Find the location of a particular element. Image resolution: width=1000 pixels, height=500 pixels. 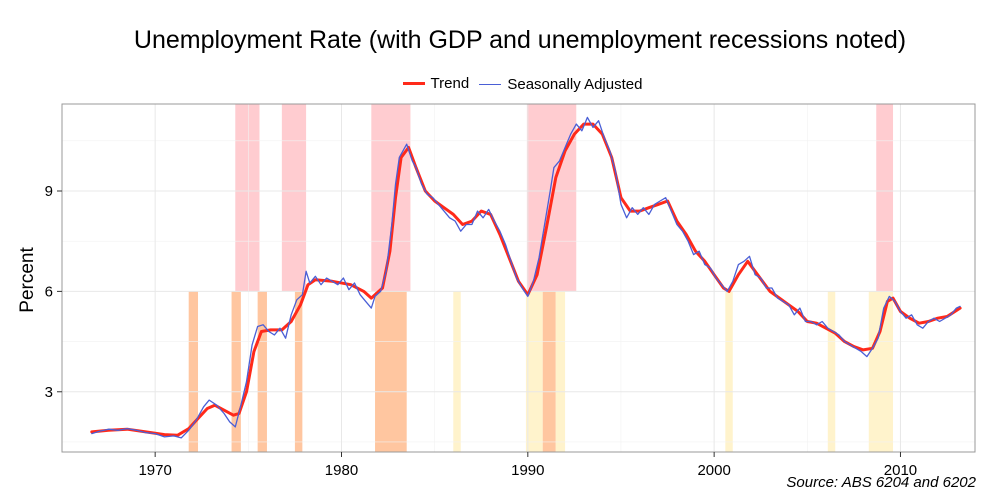

legend-label-trend: Trend is located at coordinates (450, 83).